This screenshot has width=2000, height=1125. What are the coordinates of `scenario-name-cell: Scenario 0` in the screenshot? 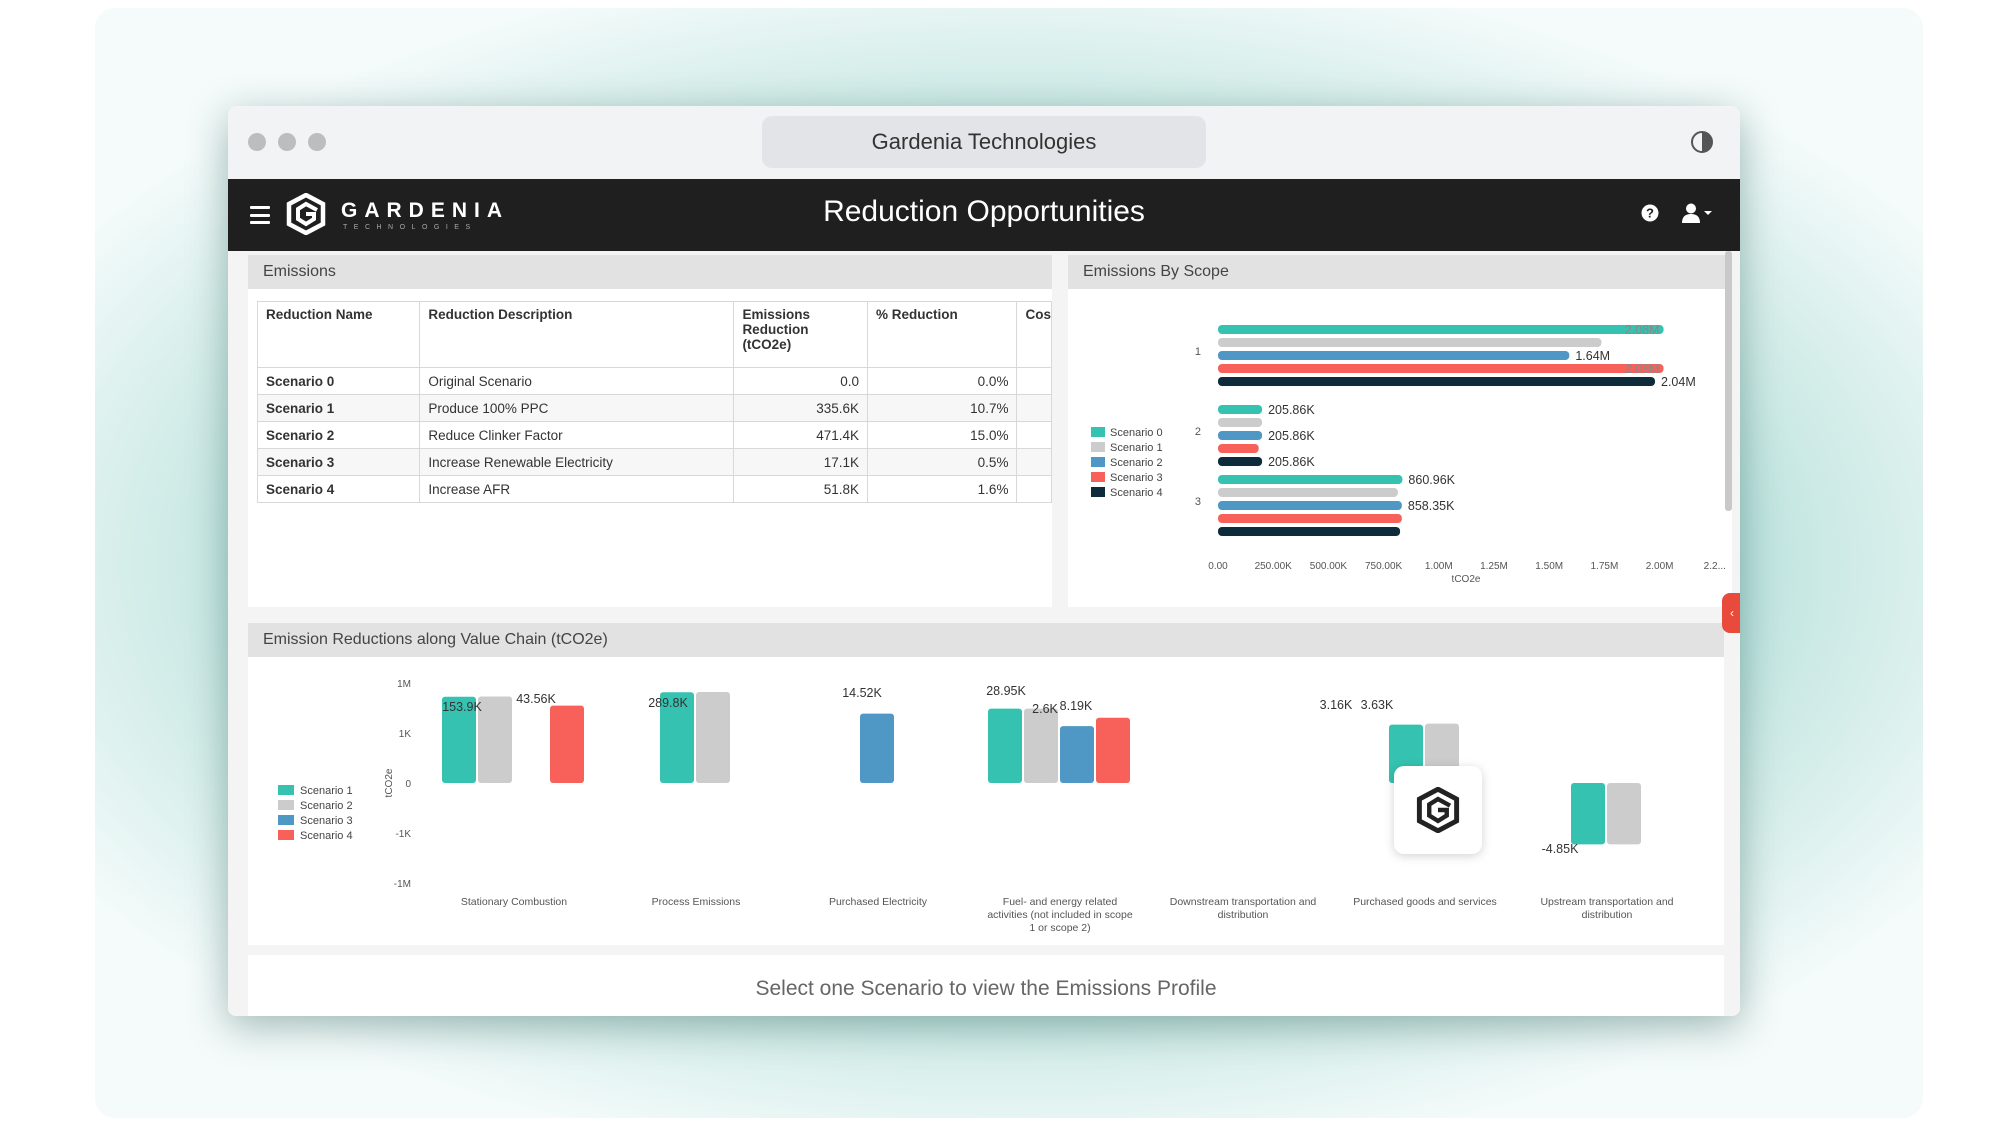 It's located at (338, 381).